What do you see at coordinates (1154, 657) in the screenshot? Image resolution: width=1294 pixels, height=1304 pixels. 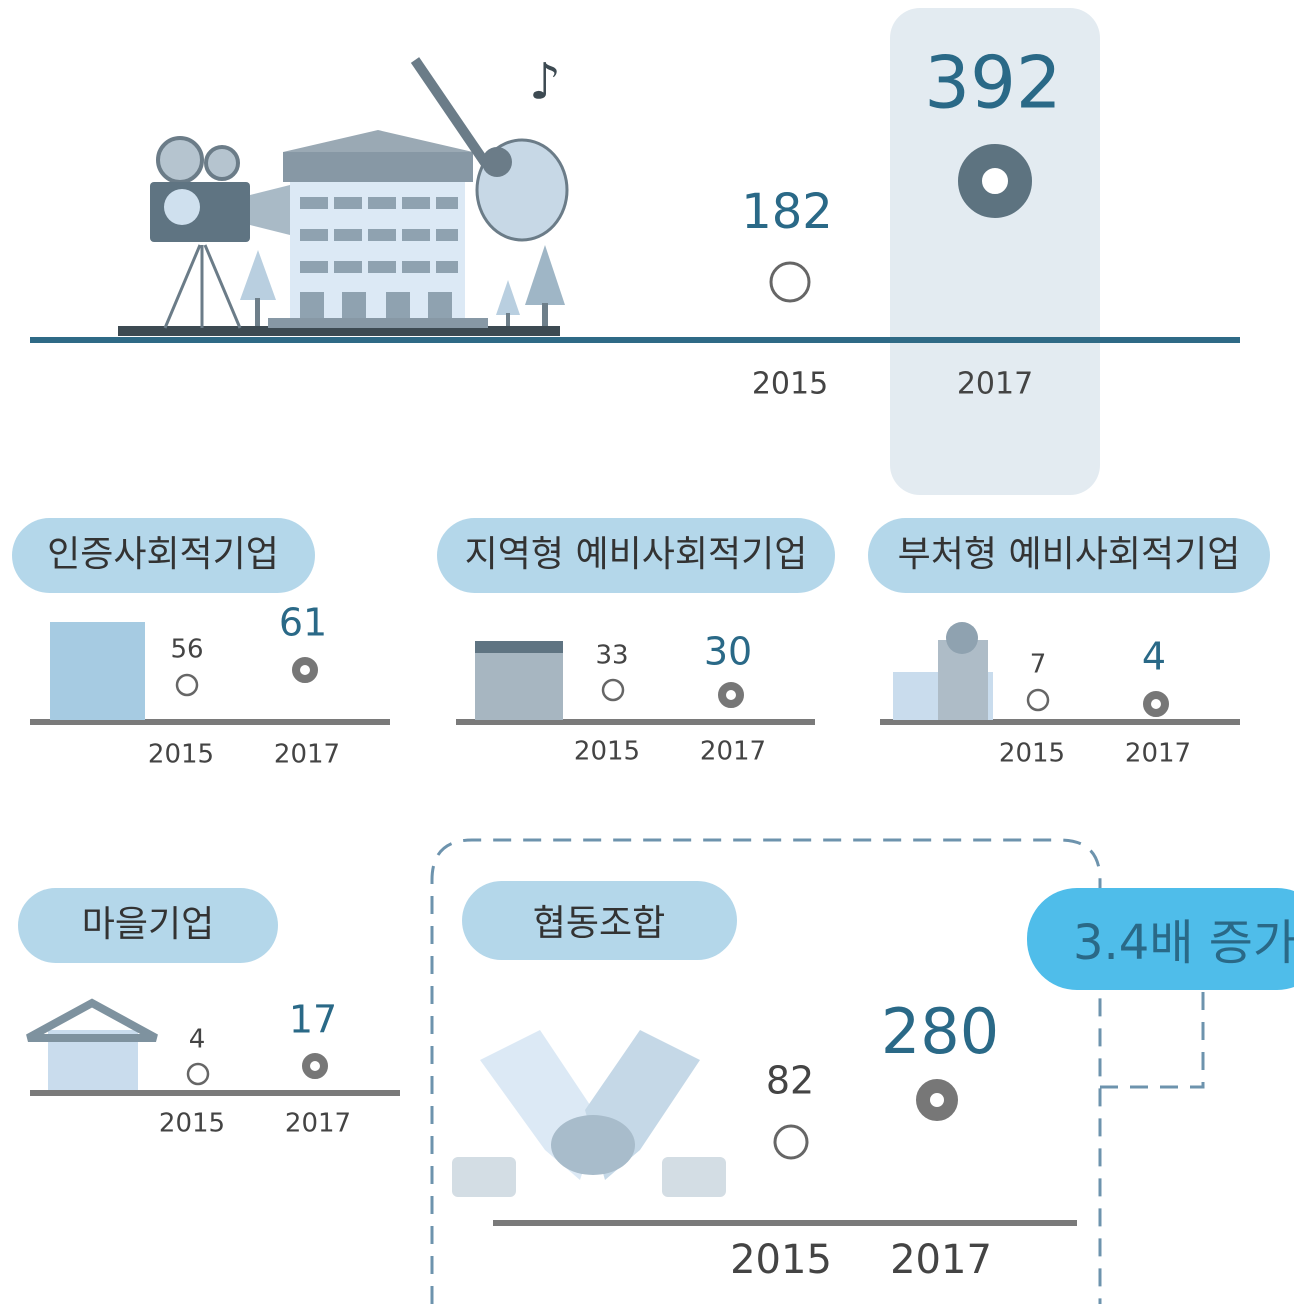 I see `value-2017: 4` at bounding box center [1154, 657].